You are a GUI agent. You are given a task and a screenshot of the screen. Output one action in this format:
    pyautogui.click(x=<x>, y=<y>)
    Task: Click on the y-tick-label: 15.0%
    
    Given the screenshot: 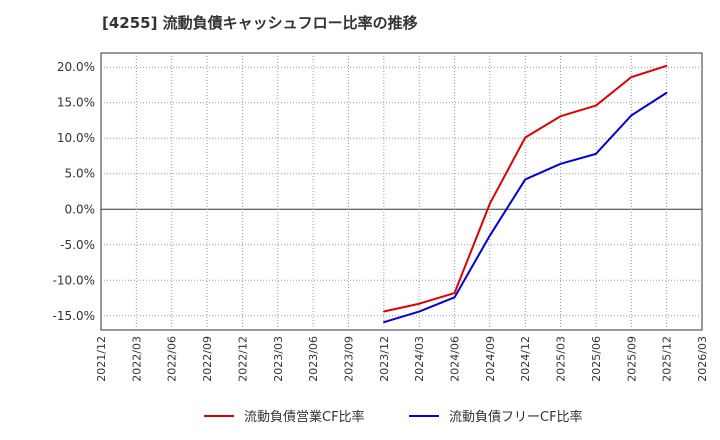 What is the action you would take?
    pyautogui.click(x=76, y=103)
    